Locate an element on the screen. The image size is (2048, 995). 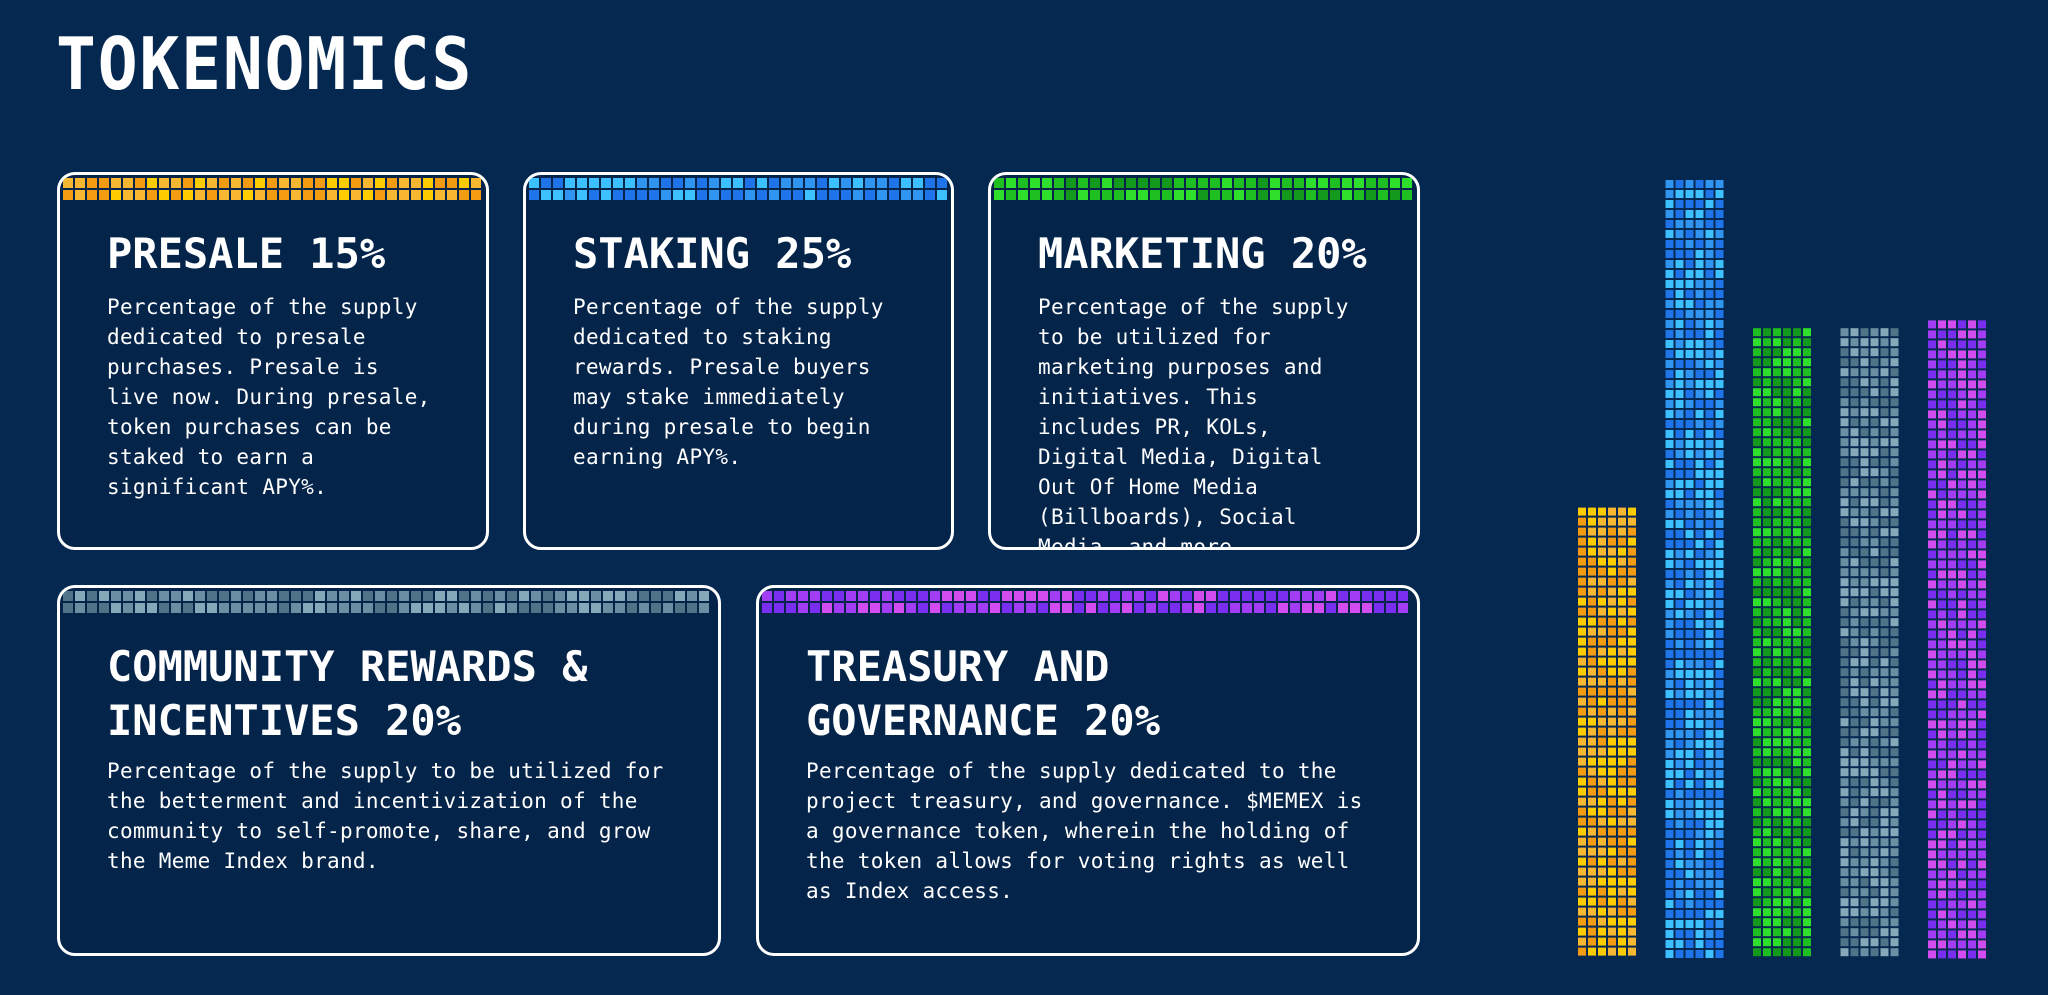
presale-pixel-strip is located at coordinates (272, 189).